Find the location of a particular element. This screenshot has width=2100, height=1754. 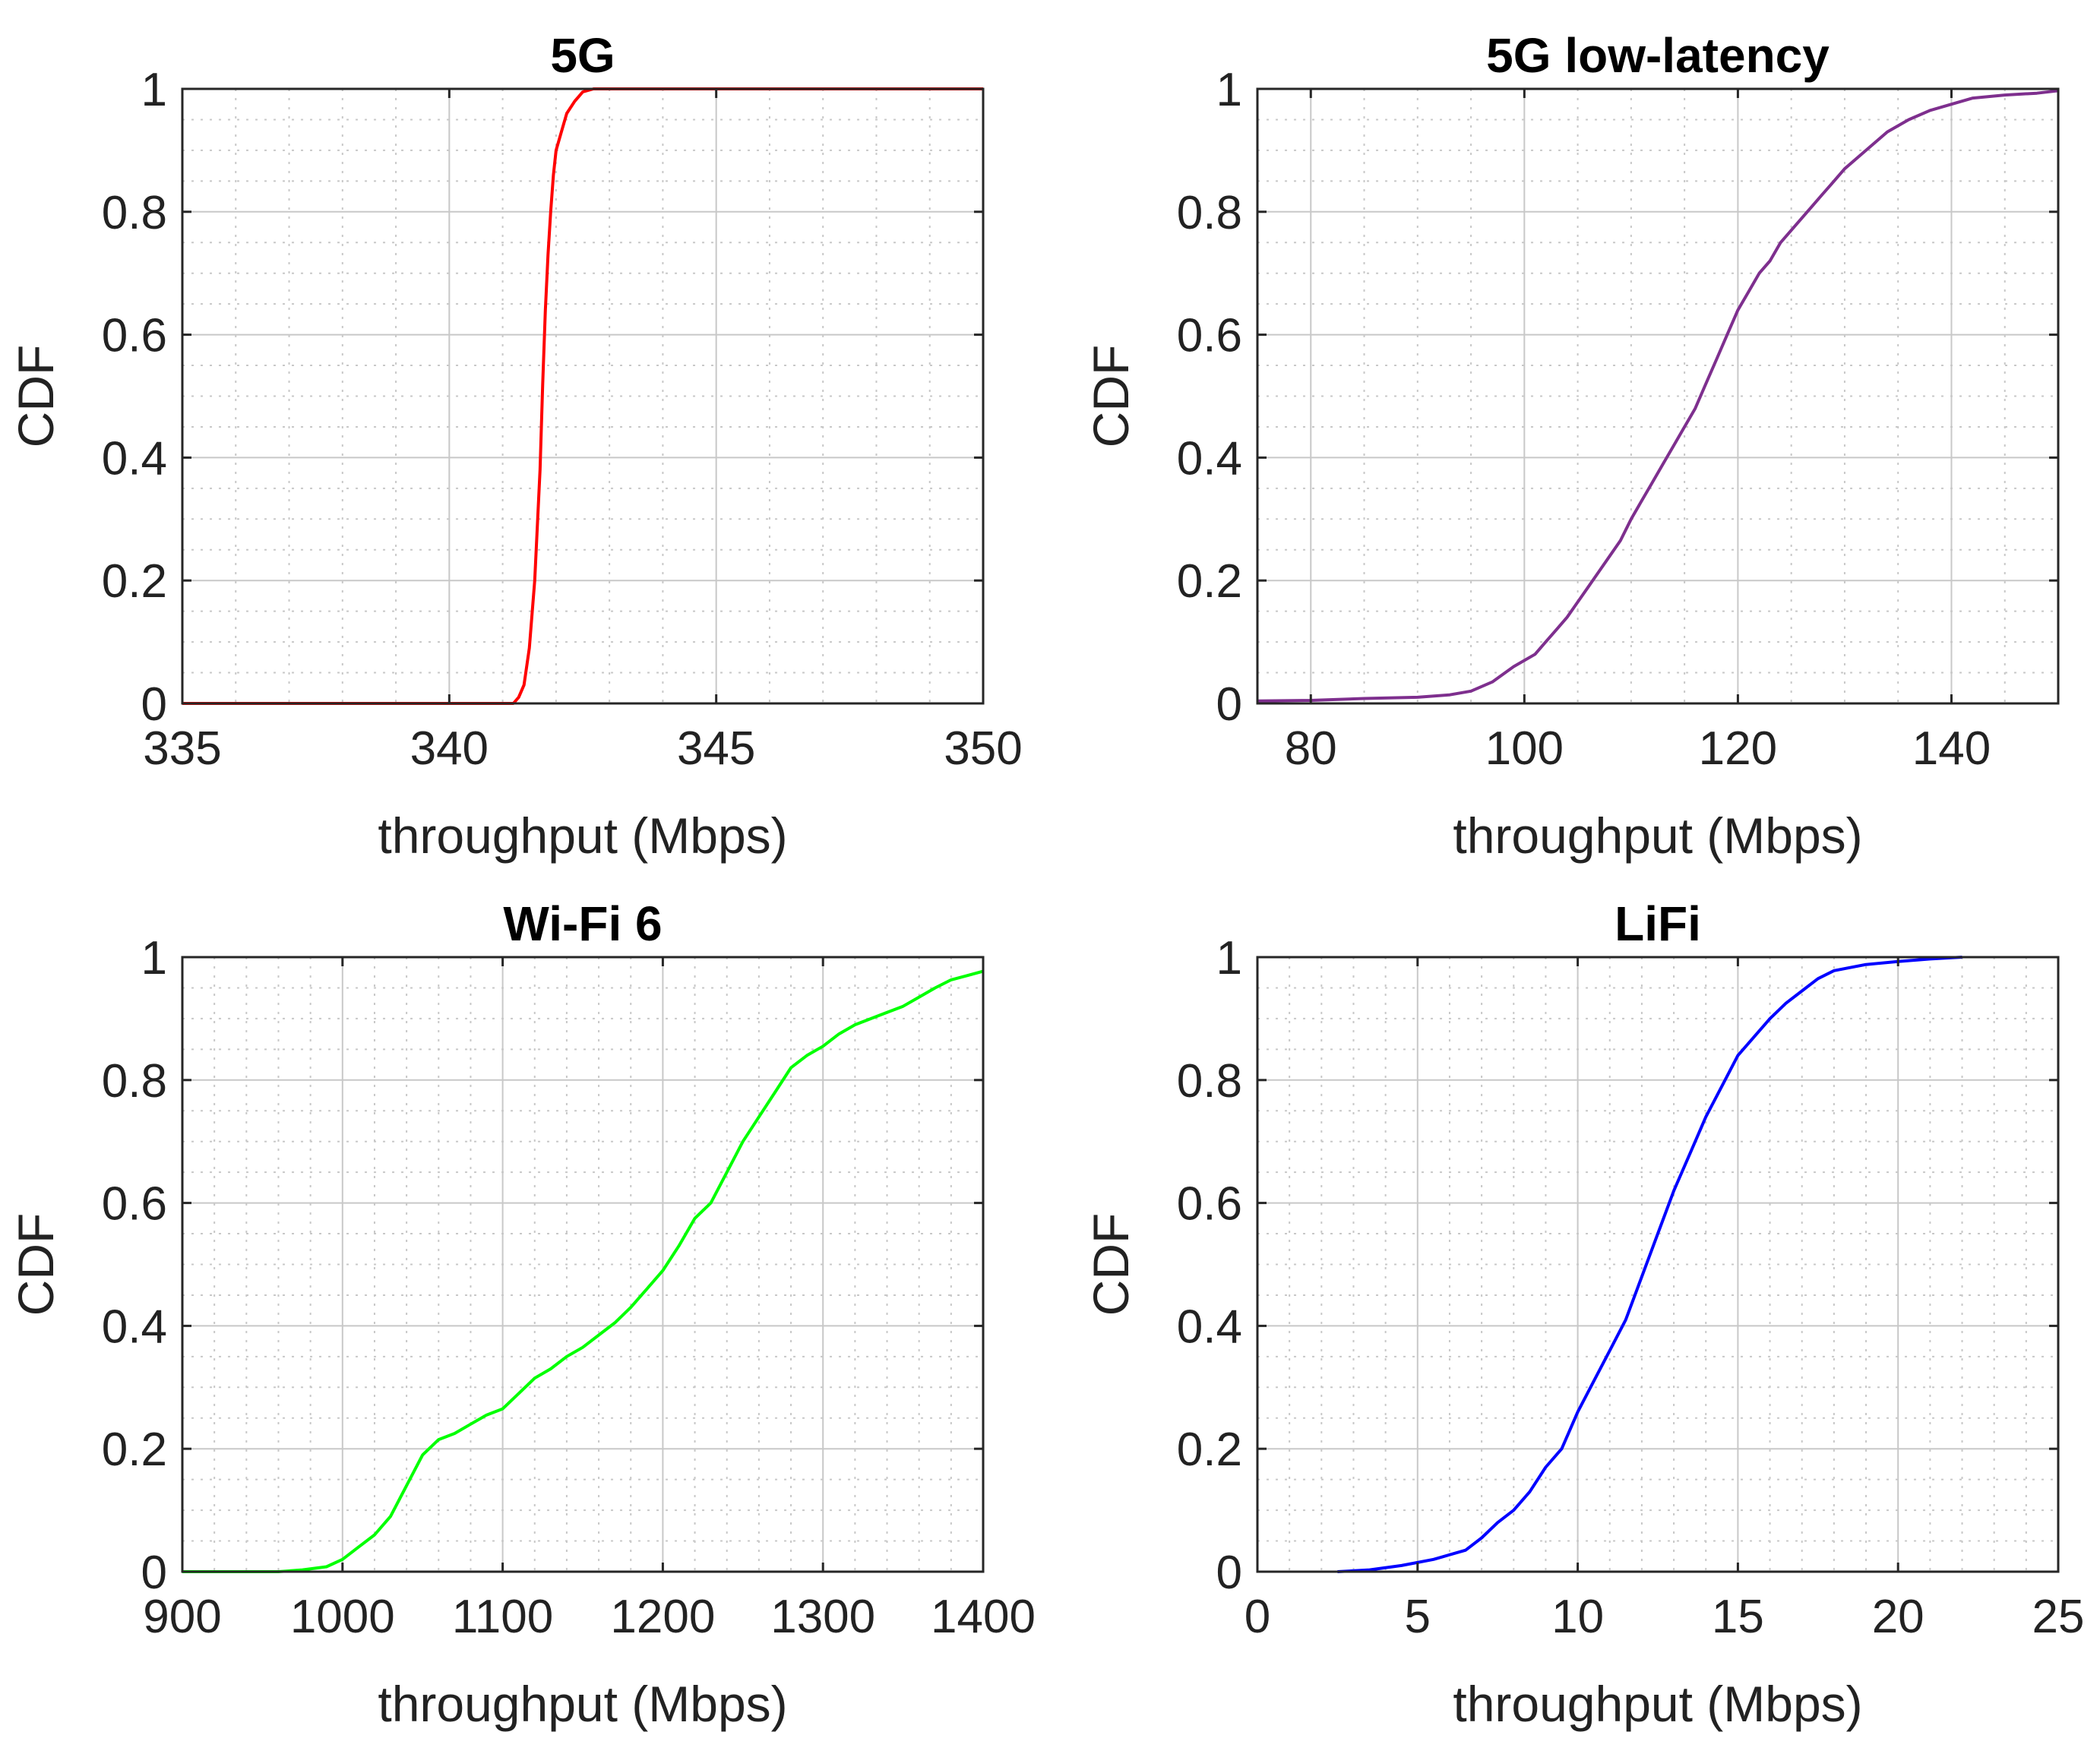

x-tick-label: 1000 is located at coordinates (342, 1617).